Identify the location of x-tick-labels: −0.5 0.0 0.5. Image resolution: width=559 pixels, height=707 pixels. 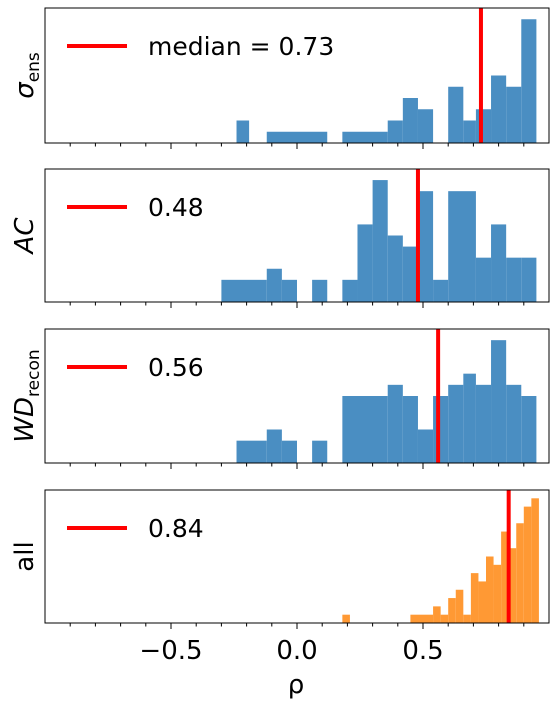
(291, 651).